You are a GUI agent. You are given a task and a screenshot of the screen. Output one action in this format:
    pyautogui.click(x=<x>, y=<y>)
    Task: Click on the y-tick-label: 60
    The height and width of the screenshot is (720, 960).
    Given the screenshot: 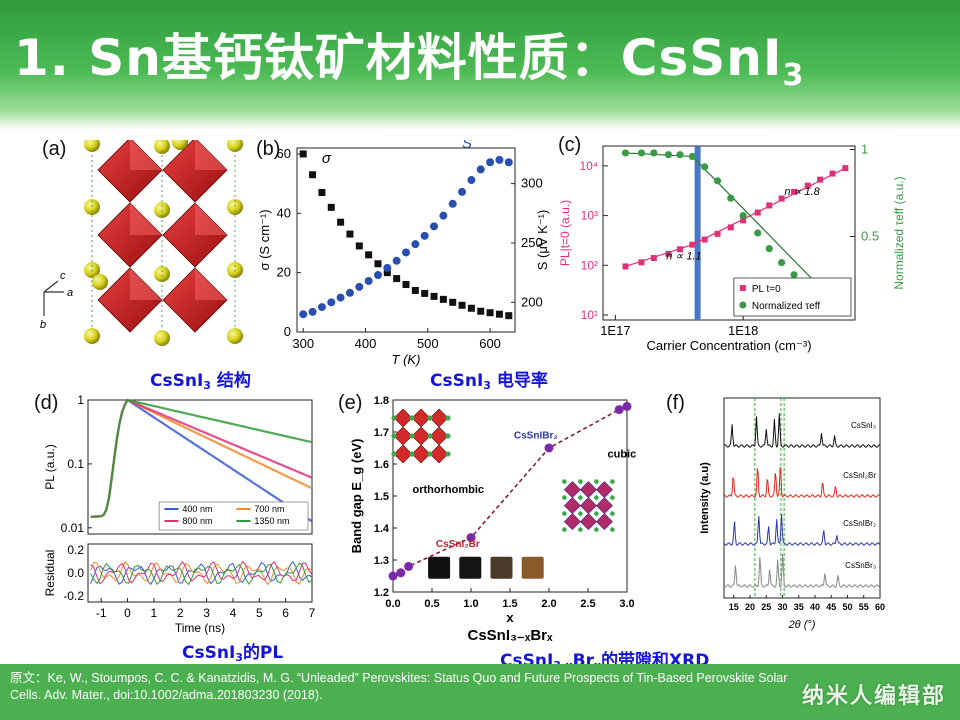 What is the action you would take?
    pyautogui.click(x=284, y=153)
    